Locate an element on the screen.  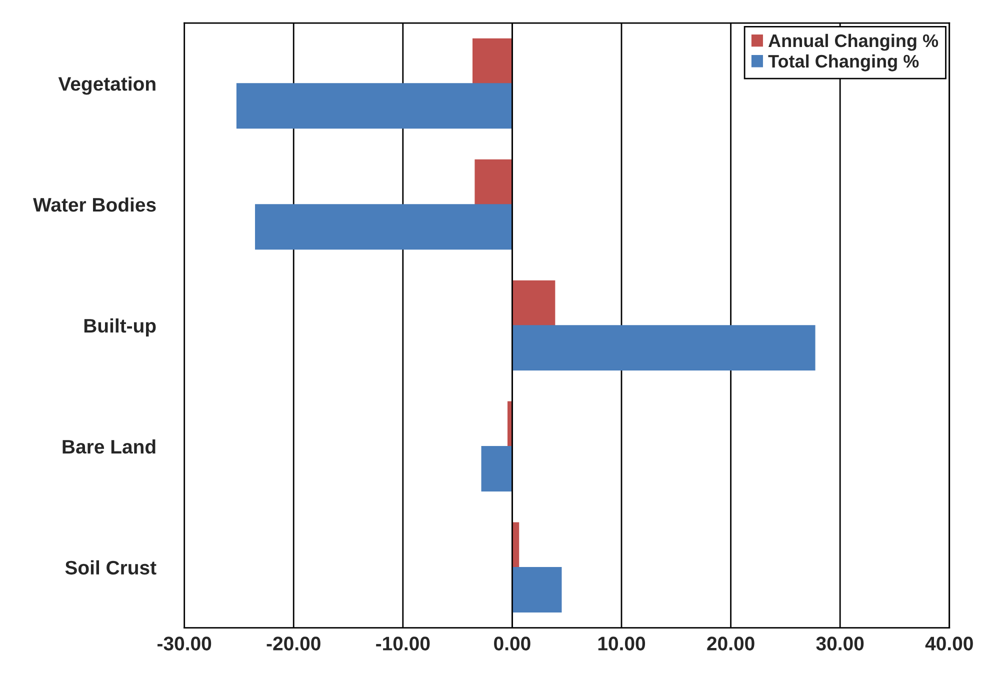
x-tick-label: 30.00 is located at coordinates (840, 643).